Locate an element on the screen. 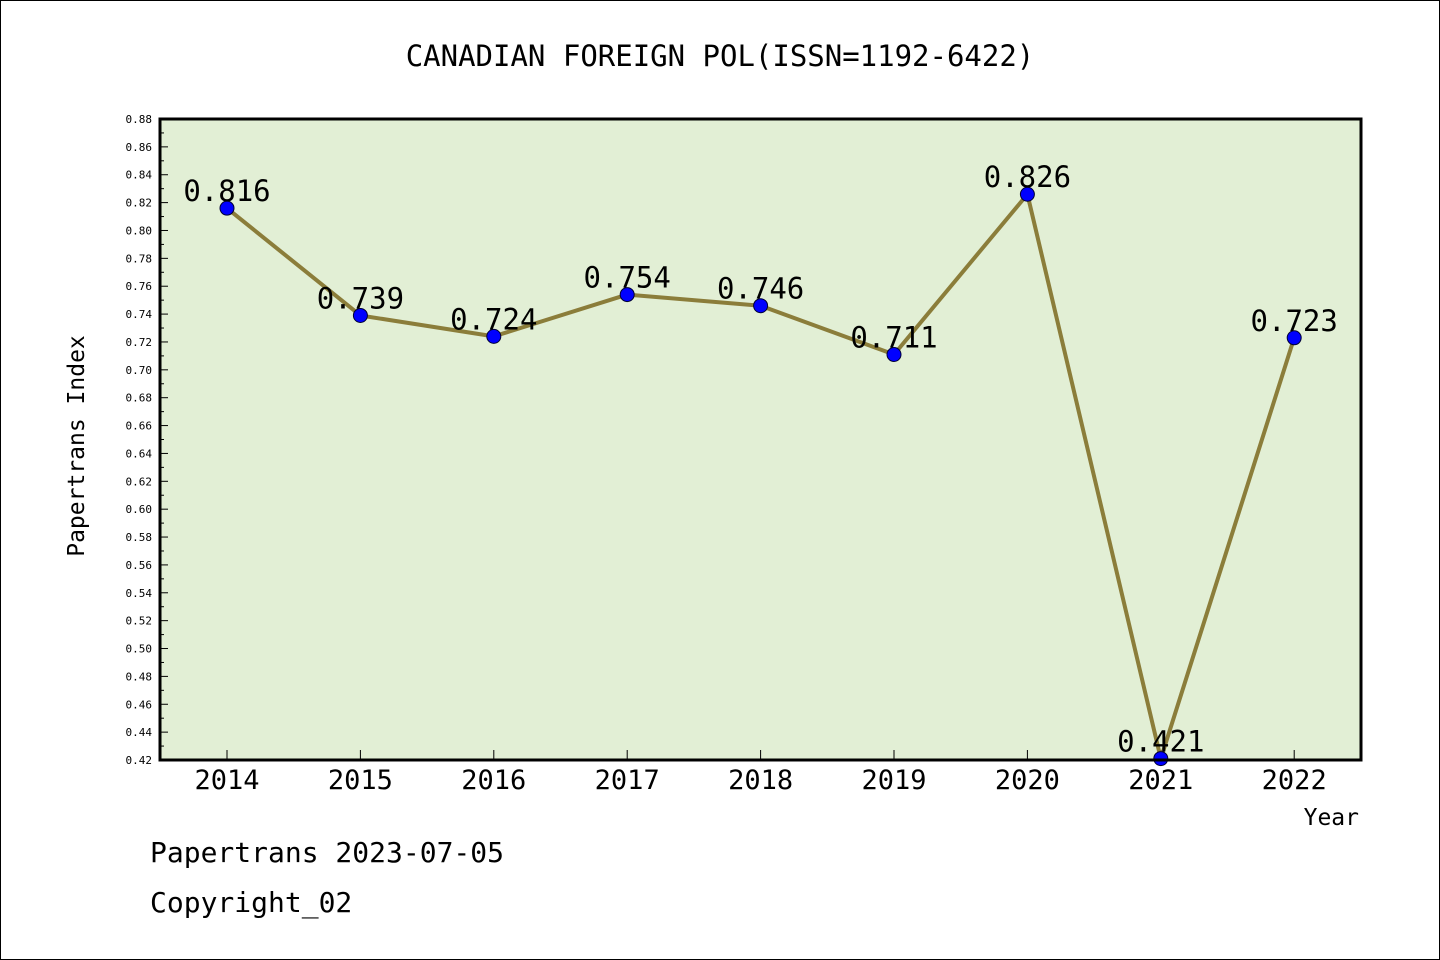 This screenshot has width=1440, height=960. y-axis-label: Papertrans Index is located at coordinates (77, 446).